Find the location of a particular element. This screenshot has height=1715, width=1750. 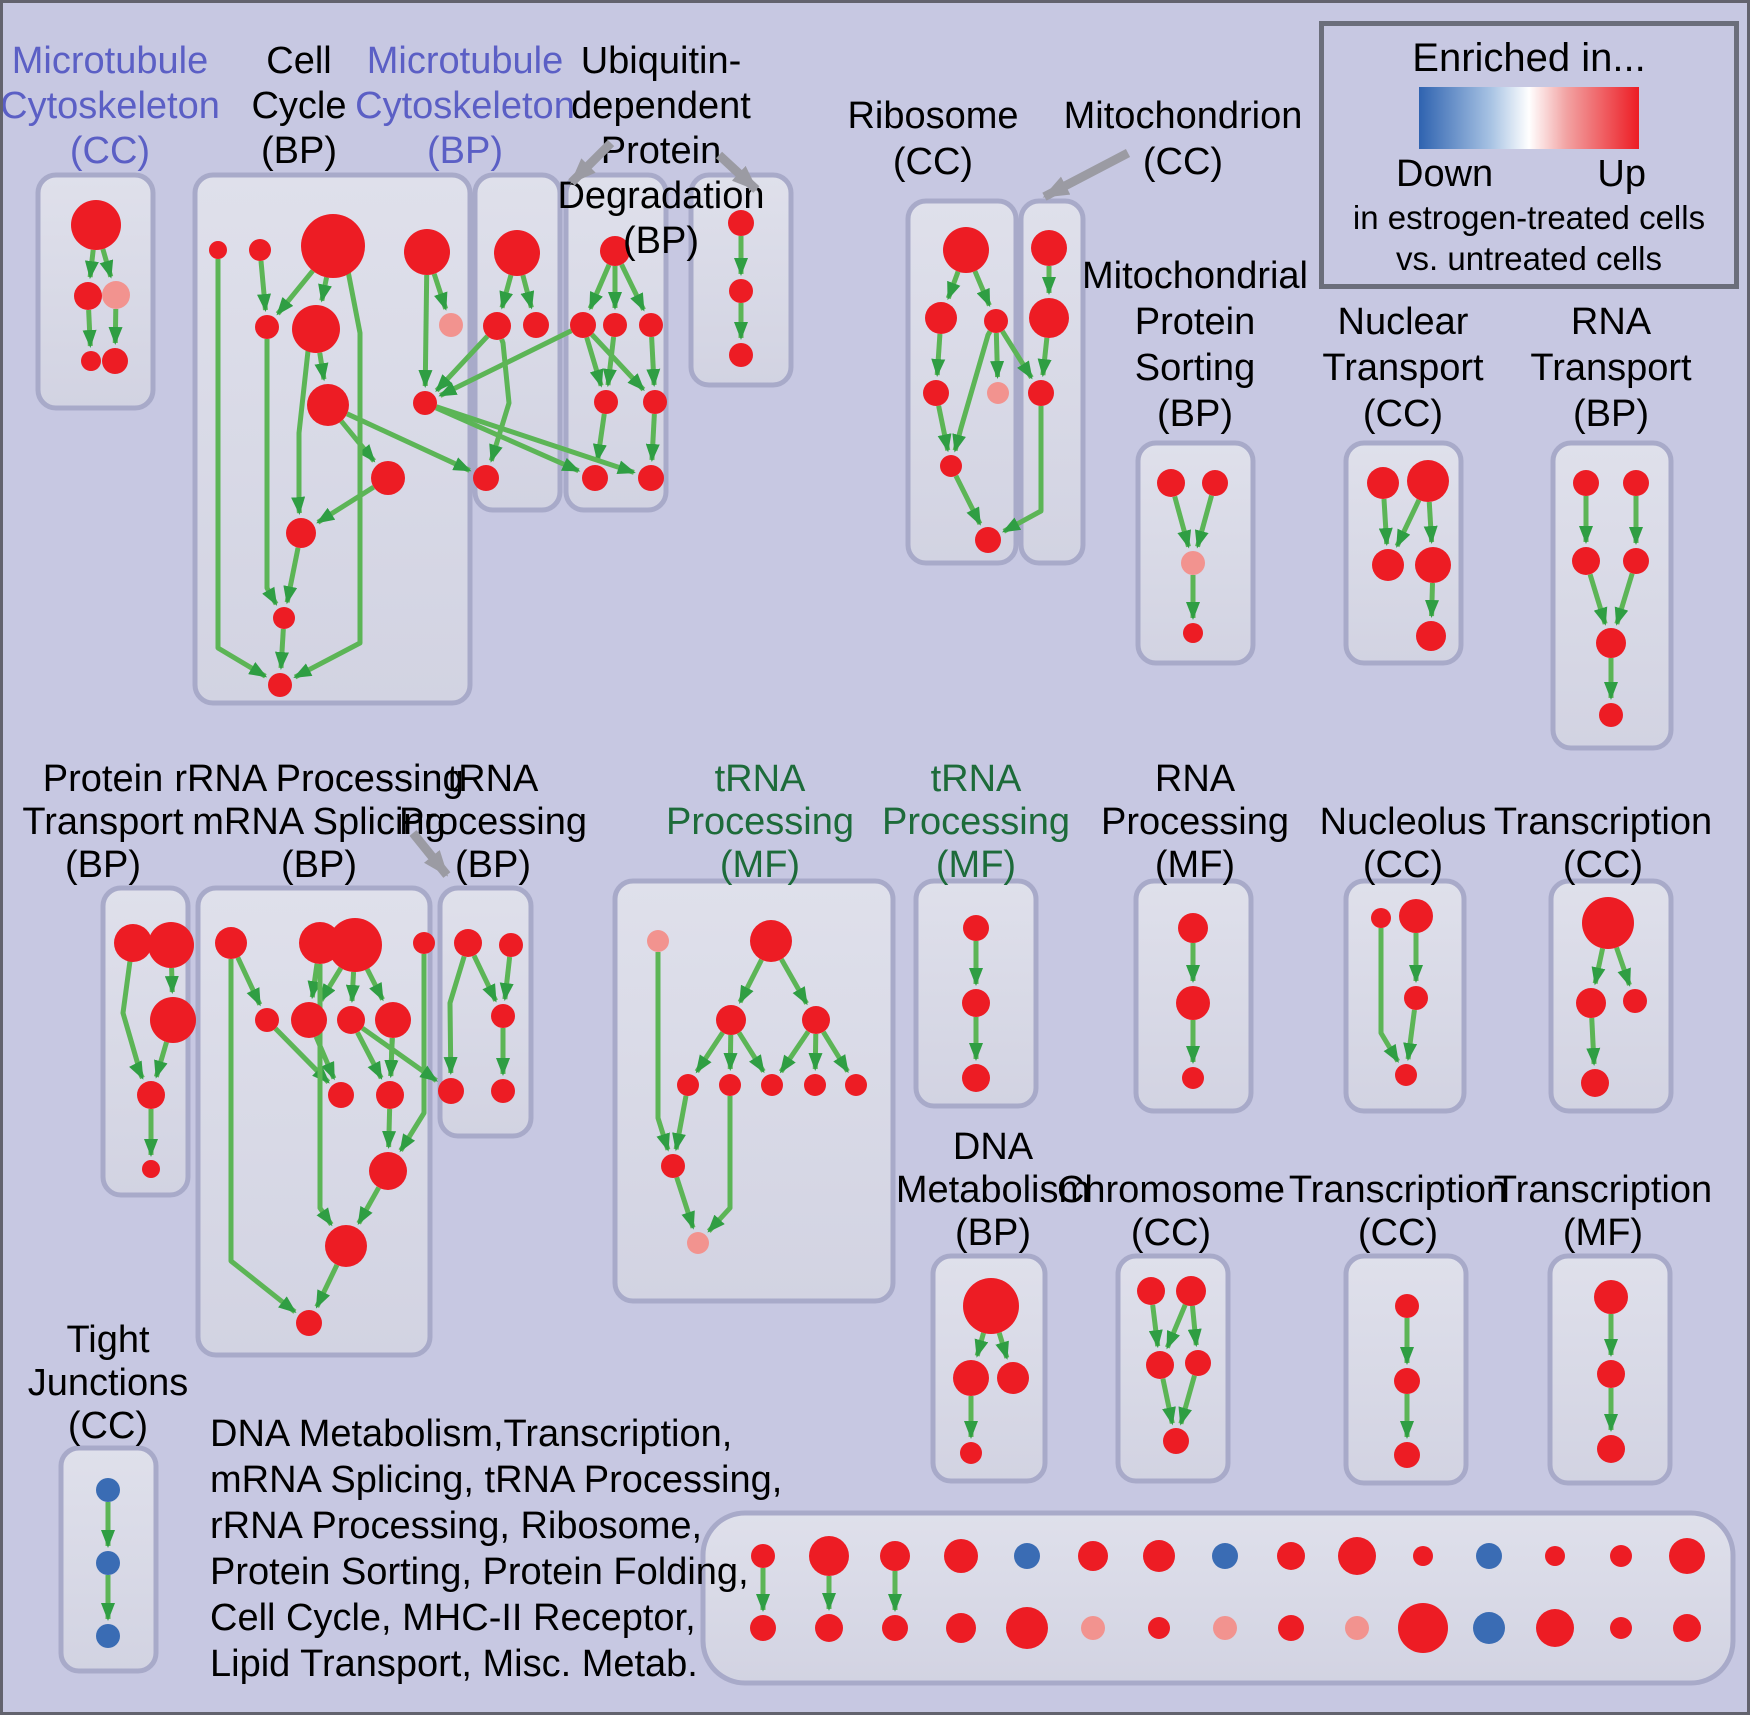

legend-subtitle-1: in estrogen-treated cells is located at coordinates (1529, 217).